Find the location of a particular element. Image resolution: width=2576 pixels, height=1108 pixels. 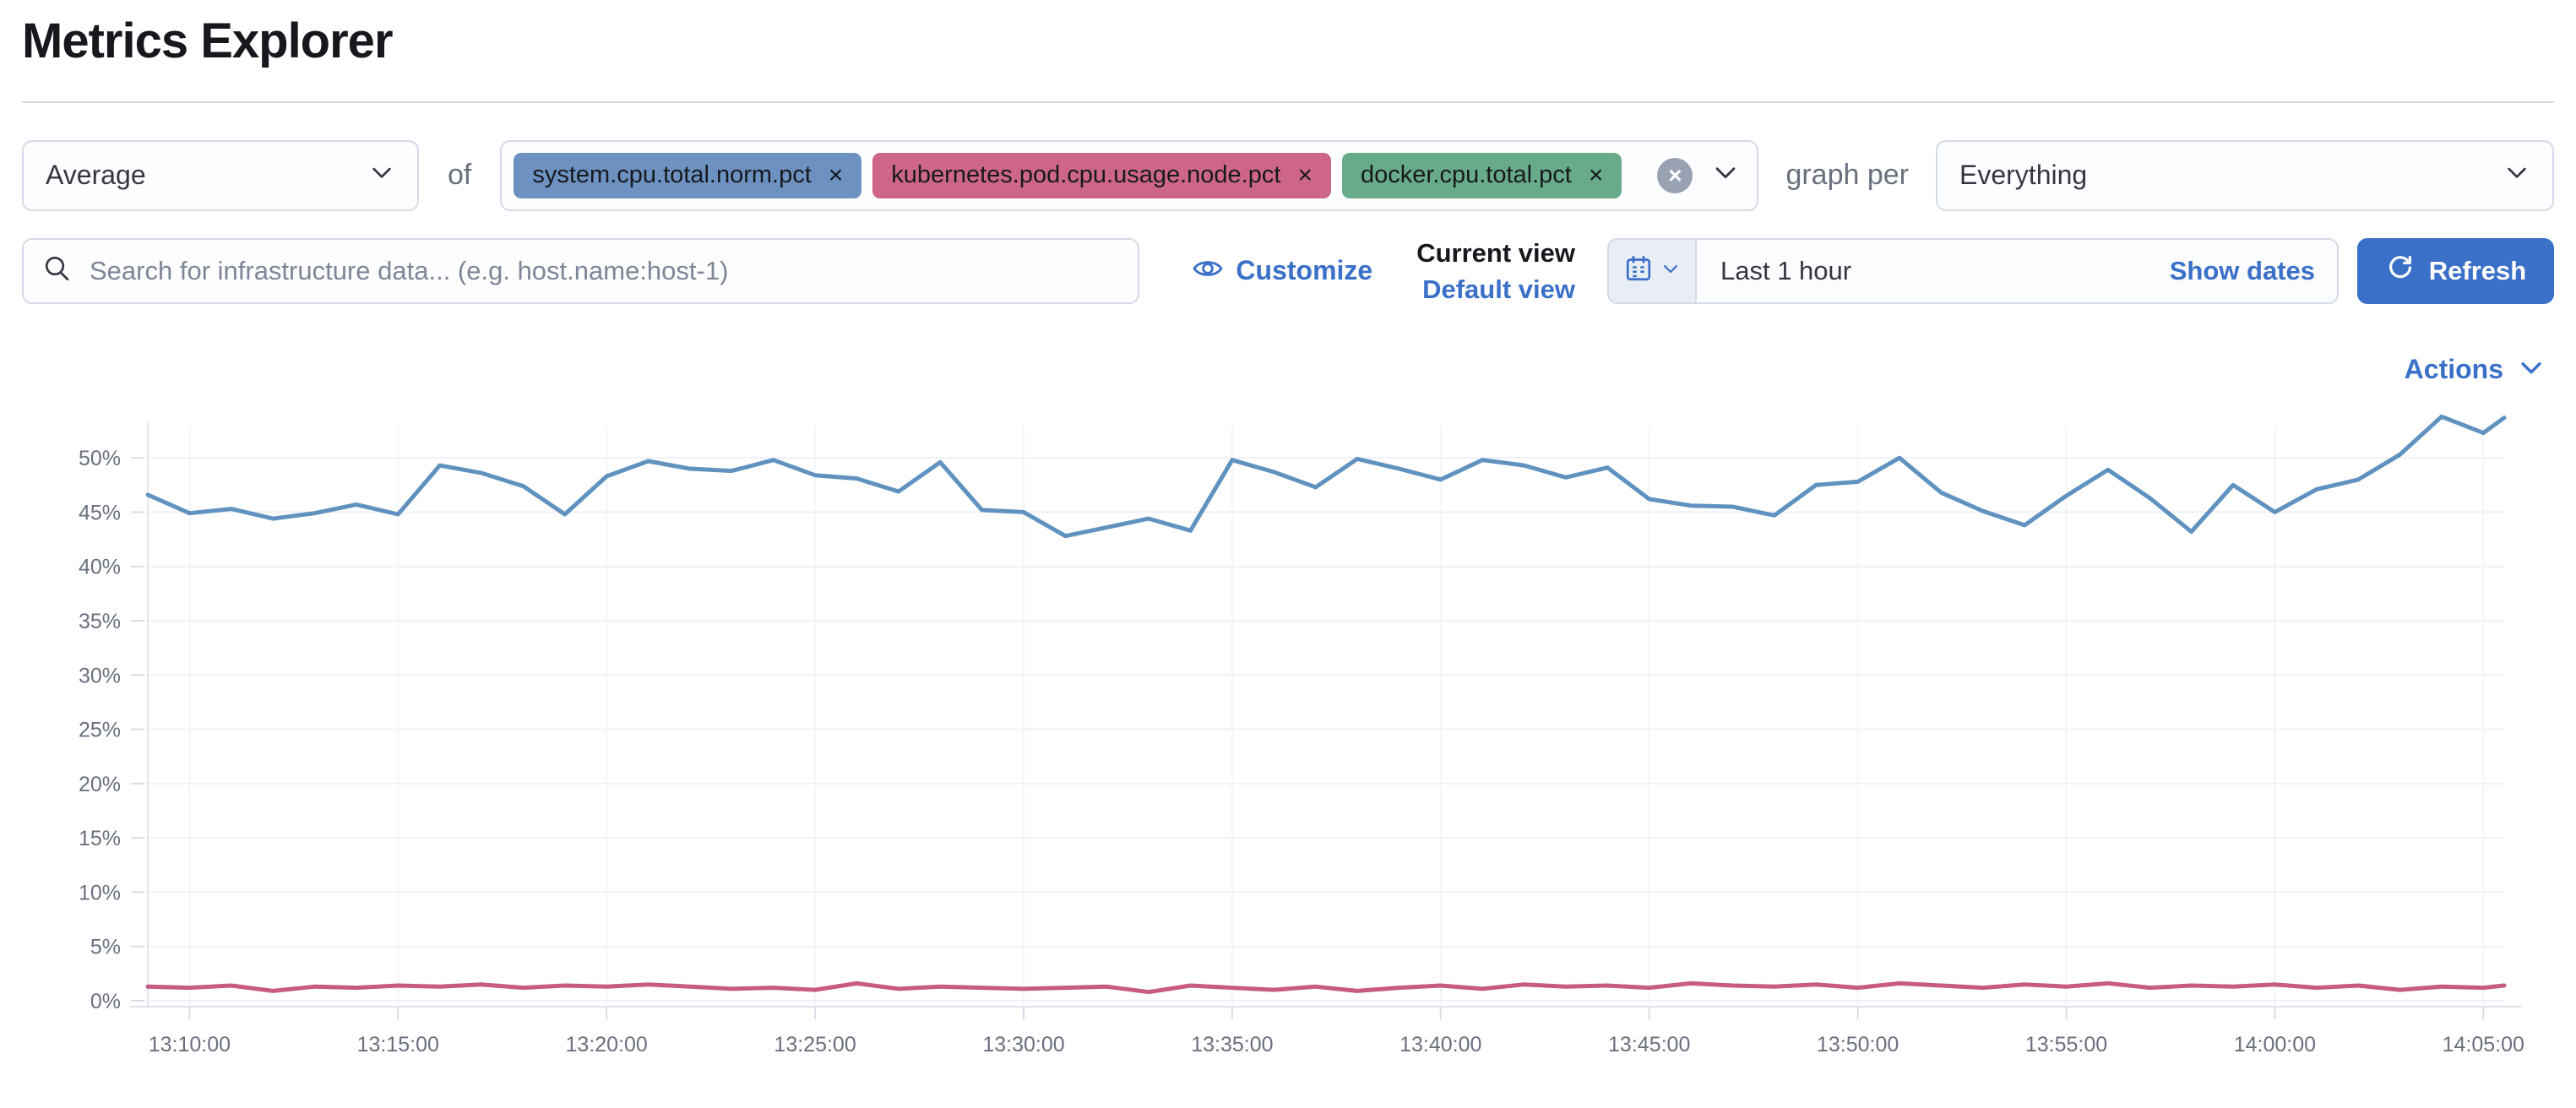

show-dates-button: Show dates is located at coordinates (2242, 270).